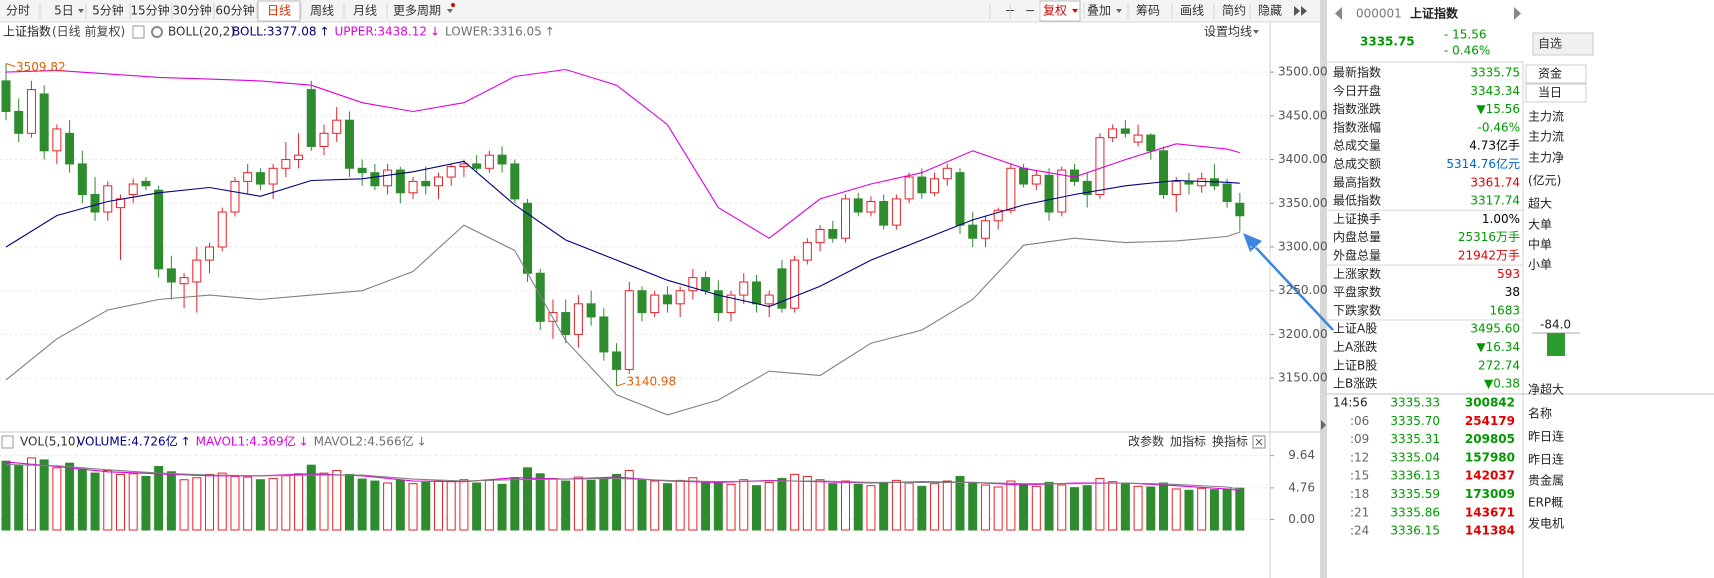 The height and width of the screenshot is (578, 1714). I want to click on trade-volume: 173009, so click(1490, 494).